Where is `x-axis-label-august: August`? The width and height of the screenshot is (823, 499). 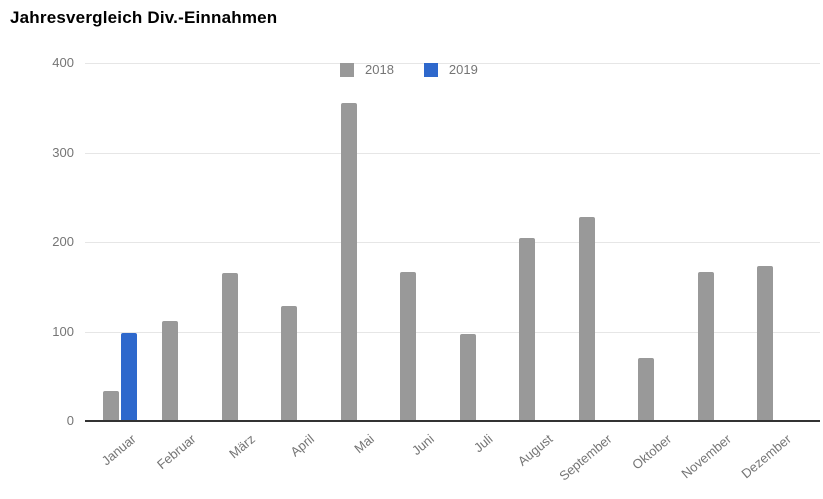 x-axis-label-august: August is located at coordinates (535, 450).